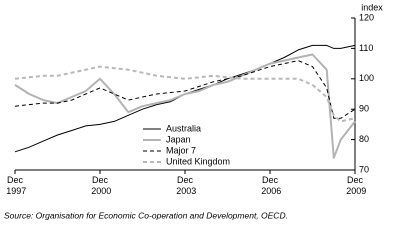 The image size is (397, 240). I want to click on y-tick-label: 120, so click(366, 17).